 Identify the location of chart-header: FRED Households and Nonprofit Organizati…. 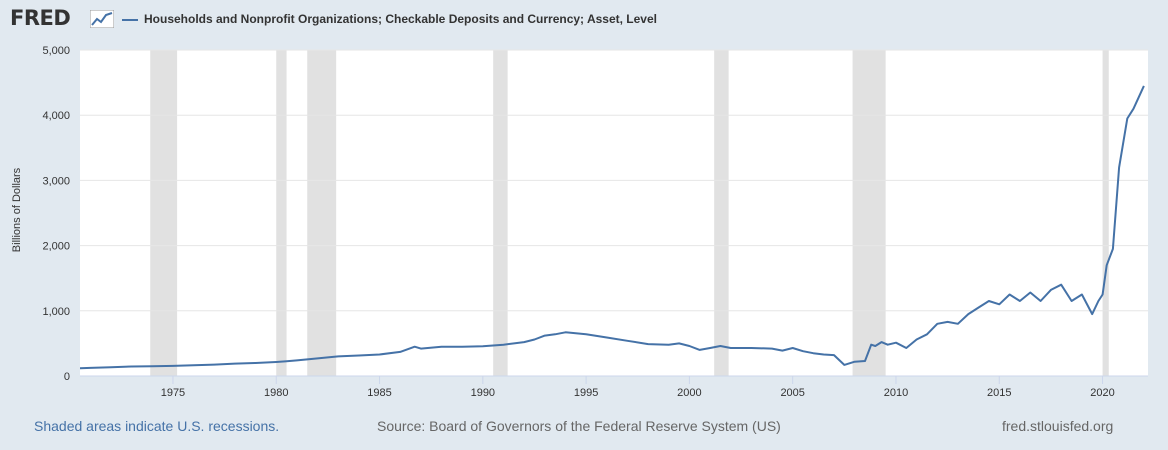
(584, 20).